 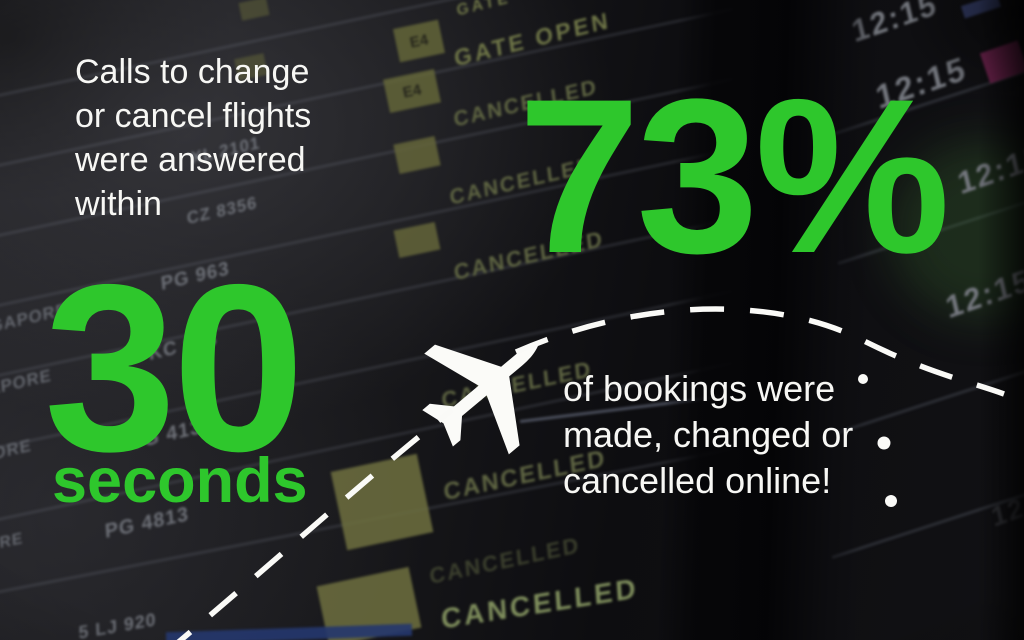 I want to click on intro-line: Calls to change, so click(x=192, y=72).